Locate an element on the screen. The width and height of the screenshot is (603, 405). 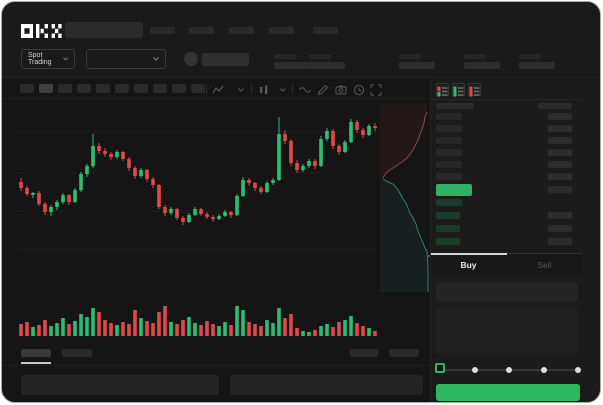
camera-icon is located at coordinates (341, 89).